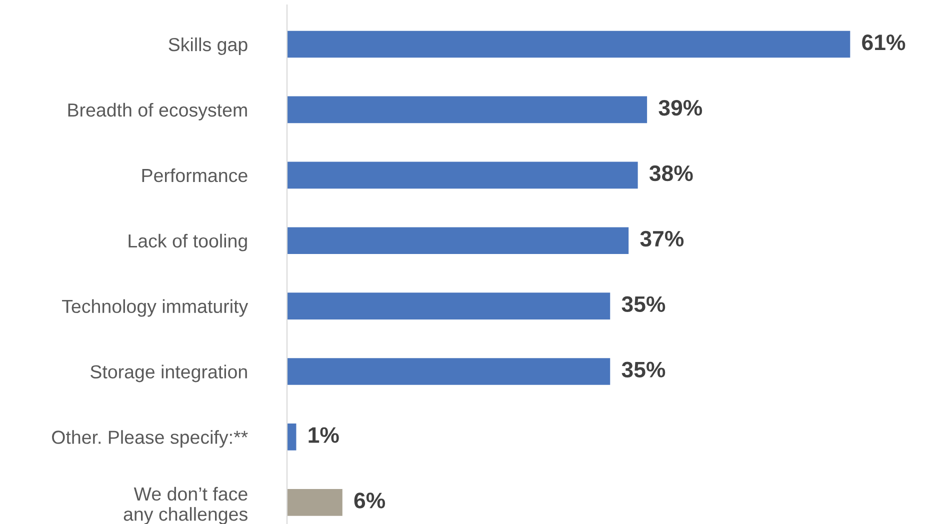 This screenshot has width=929, height=524. What do you see at coordinates (208, 46) in the screenshot?
I see `y-tick-label: Skills gap` at bounding box center [208, 46].